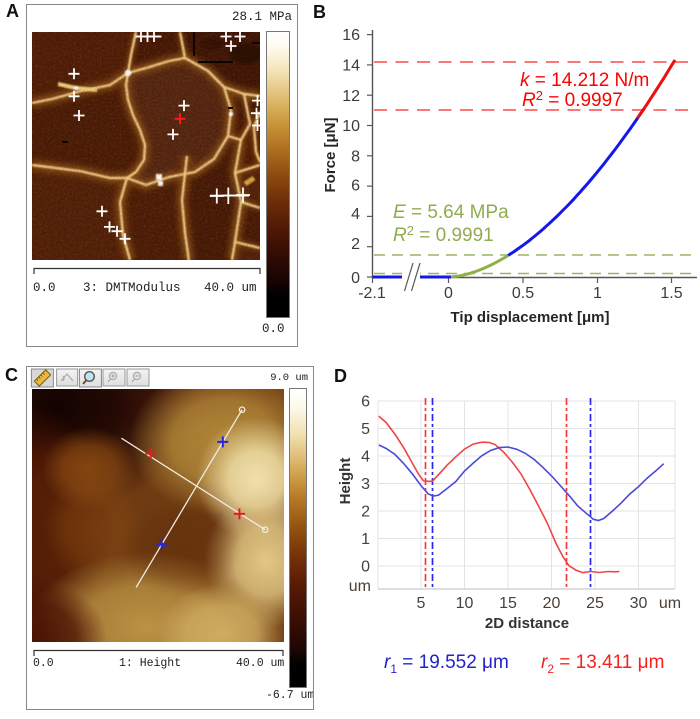  I want to click on svg-text: 1: Height, so click(150, 663).